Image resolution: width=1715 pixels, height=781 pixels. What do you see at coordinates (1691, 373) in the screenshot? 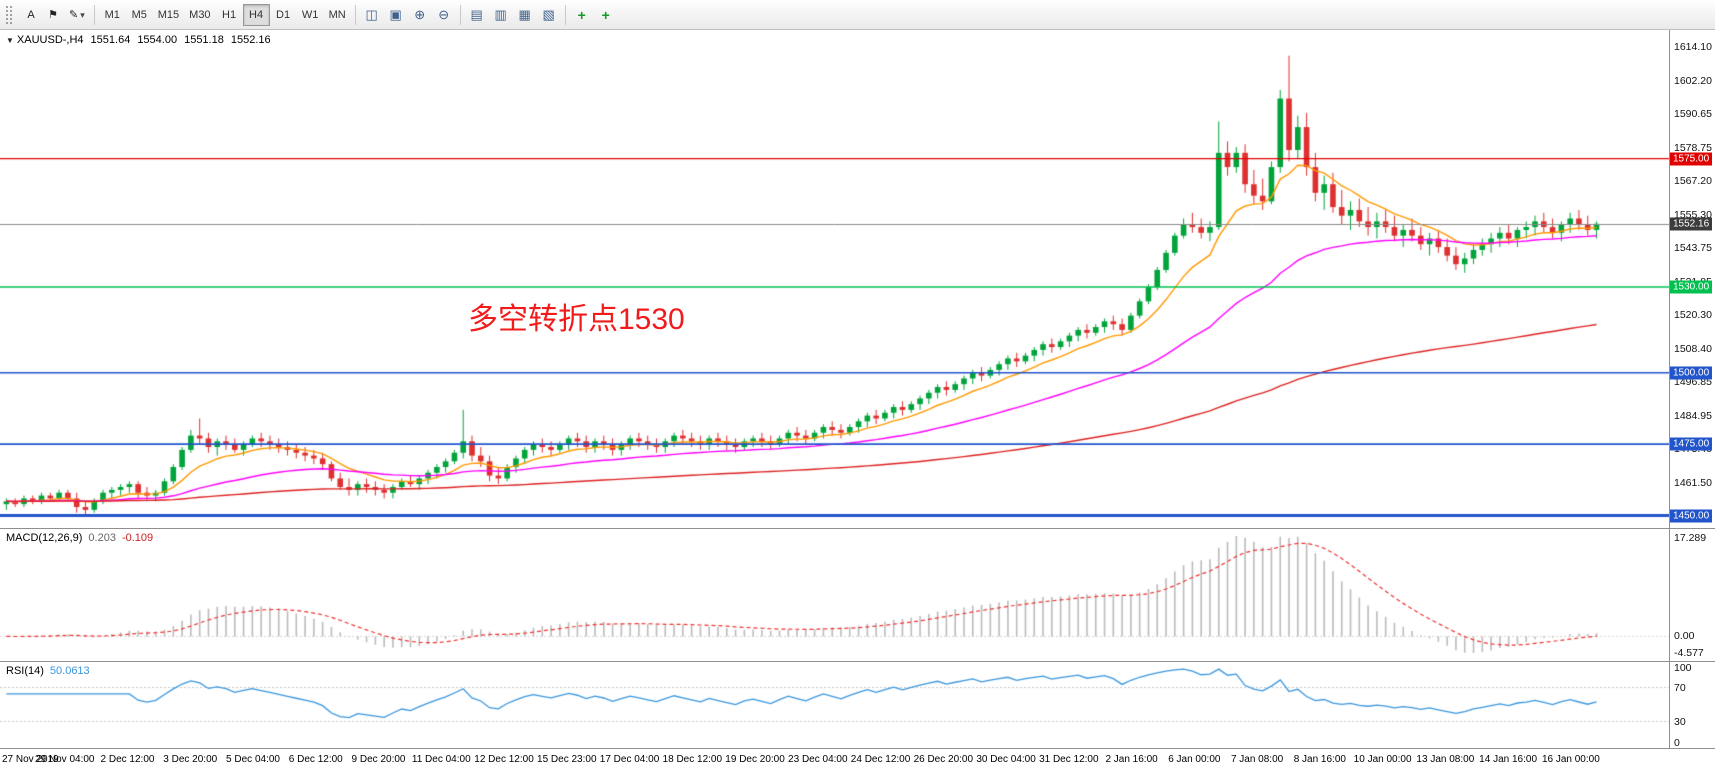
I see `hline-price-badge: 1500.00` at bounding box center [1691, 373].